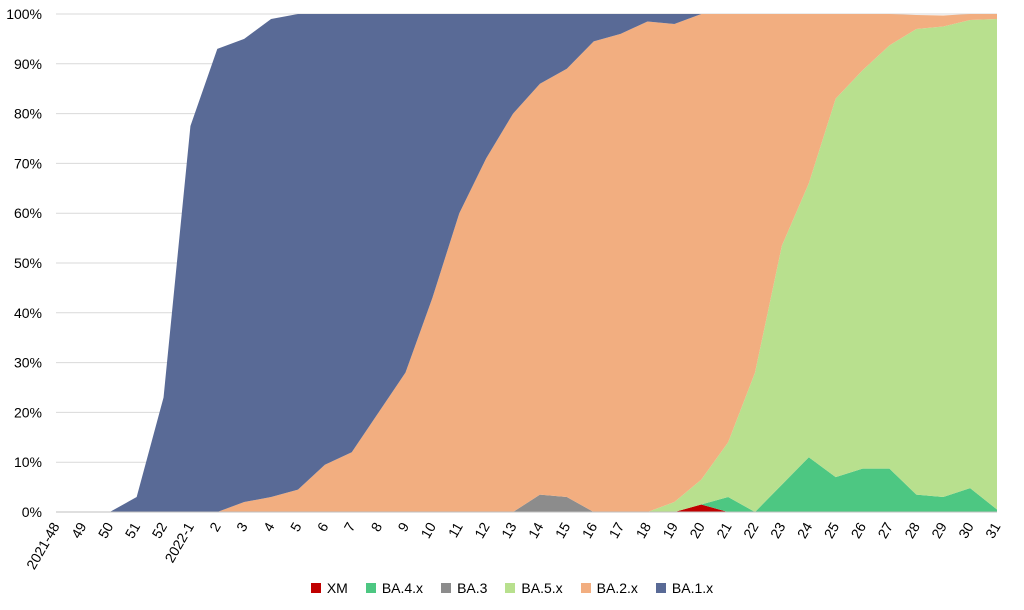 The height and width of the screenshot is (610, 1024). What do you see at coordinates (28, 64) in the screenshot?
I see `y-tick-label: 90%` at bounding box center [28, 64].